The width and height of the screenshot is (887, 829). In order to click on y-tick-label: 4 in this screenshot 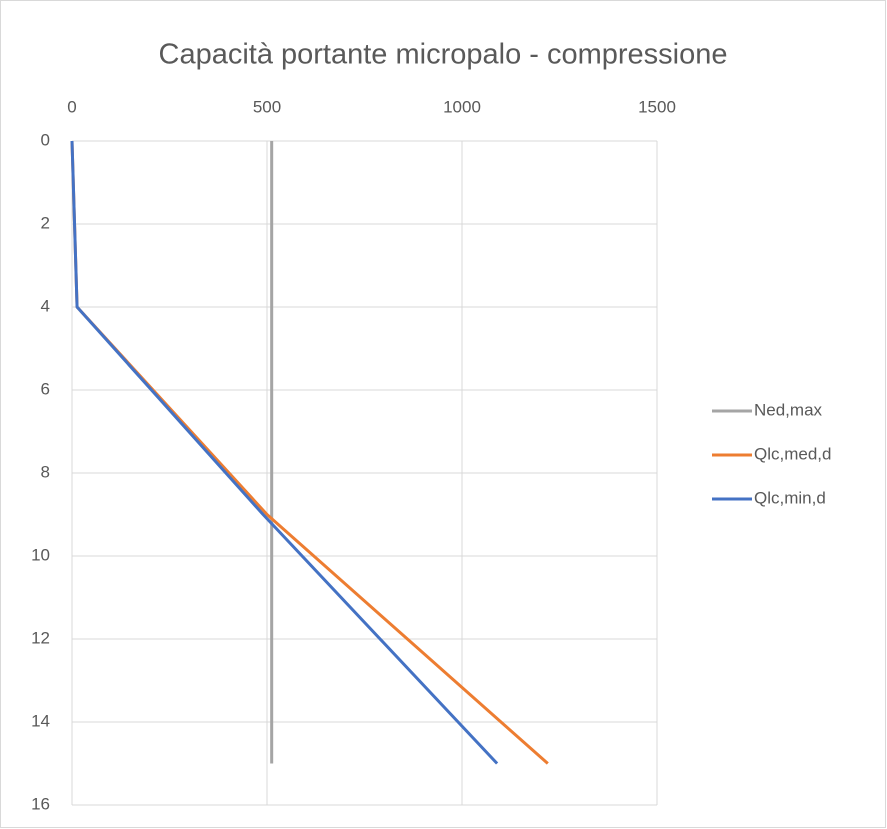, I will do `click(45, 305)`.